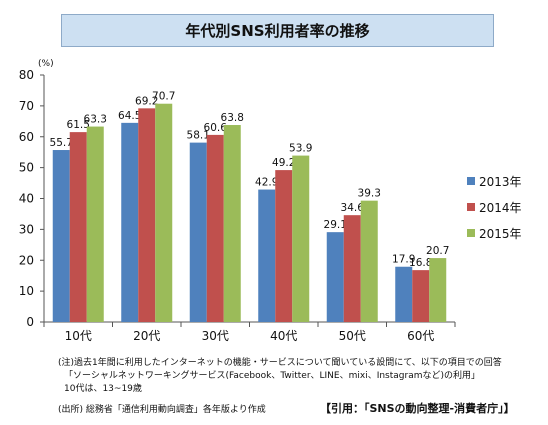  I want to click on legend-item-2015: 2015年, so click(507, 233).